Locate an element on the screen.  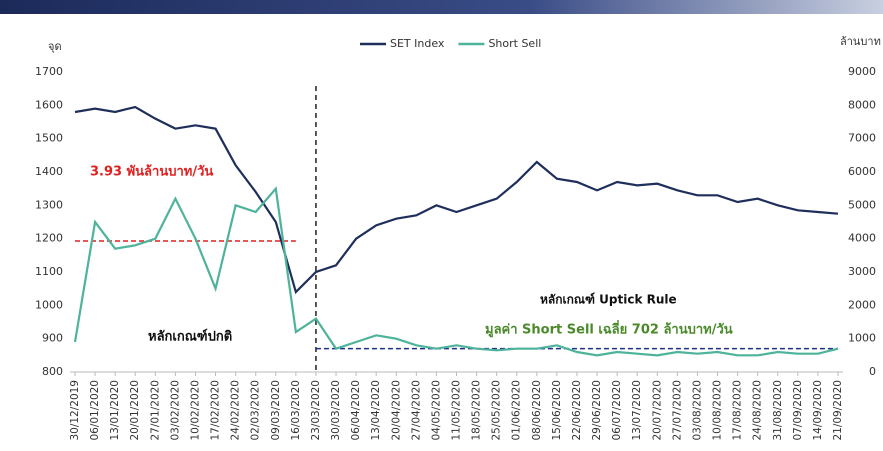
x-tick-label: 11/05/2020 is located at coordinates (457, 410).